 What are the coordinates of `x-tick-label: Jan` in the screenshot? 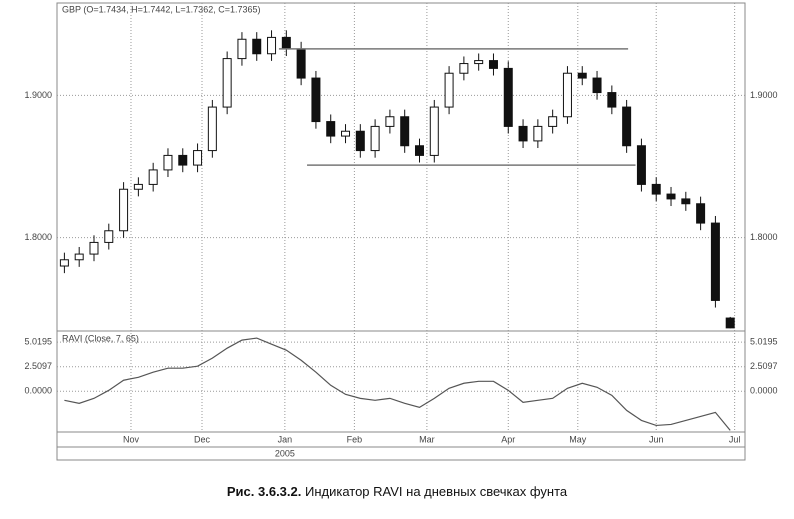 It's located at (285, 439).